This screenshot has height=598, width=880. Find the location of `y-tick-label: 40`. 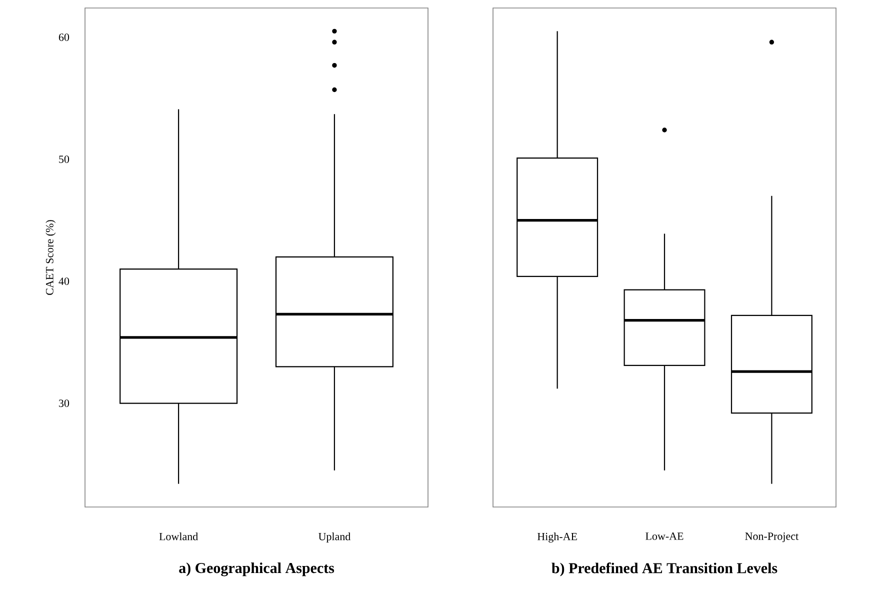

y-tick-label: 40 is located at coordinates (64, 282).